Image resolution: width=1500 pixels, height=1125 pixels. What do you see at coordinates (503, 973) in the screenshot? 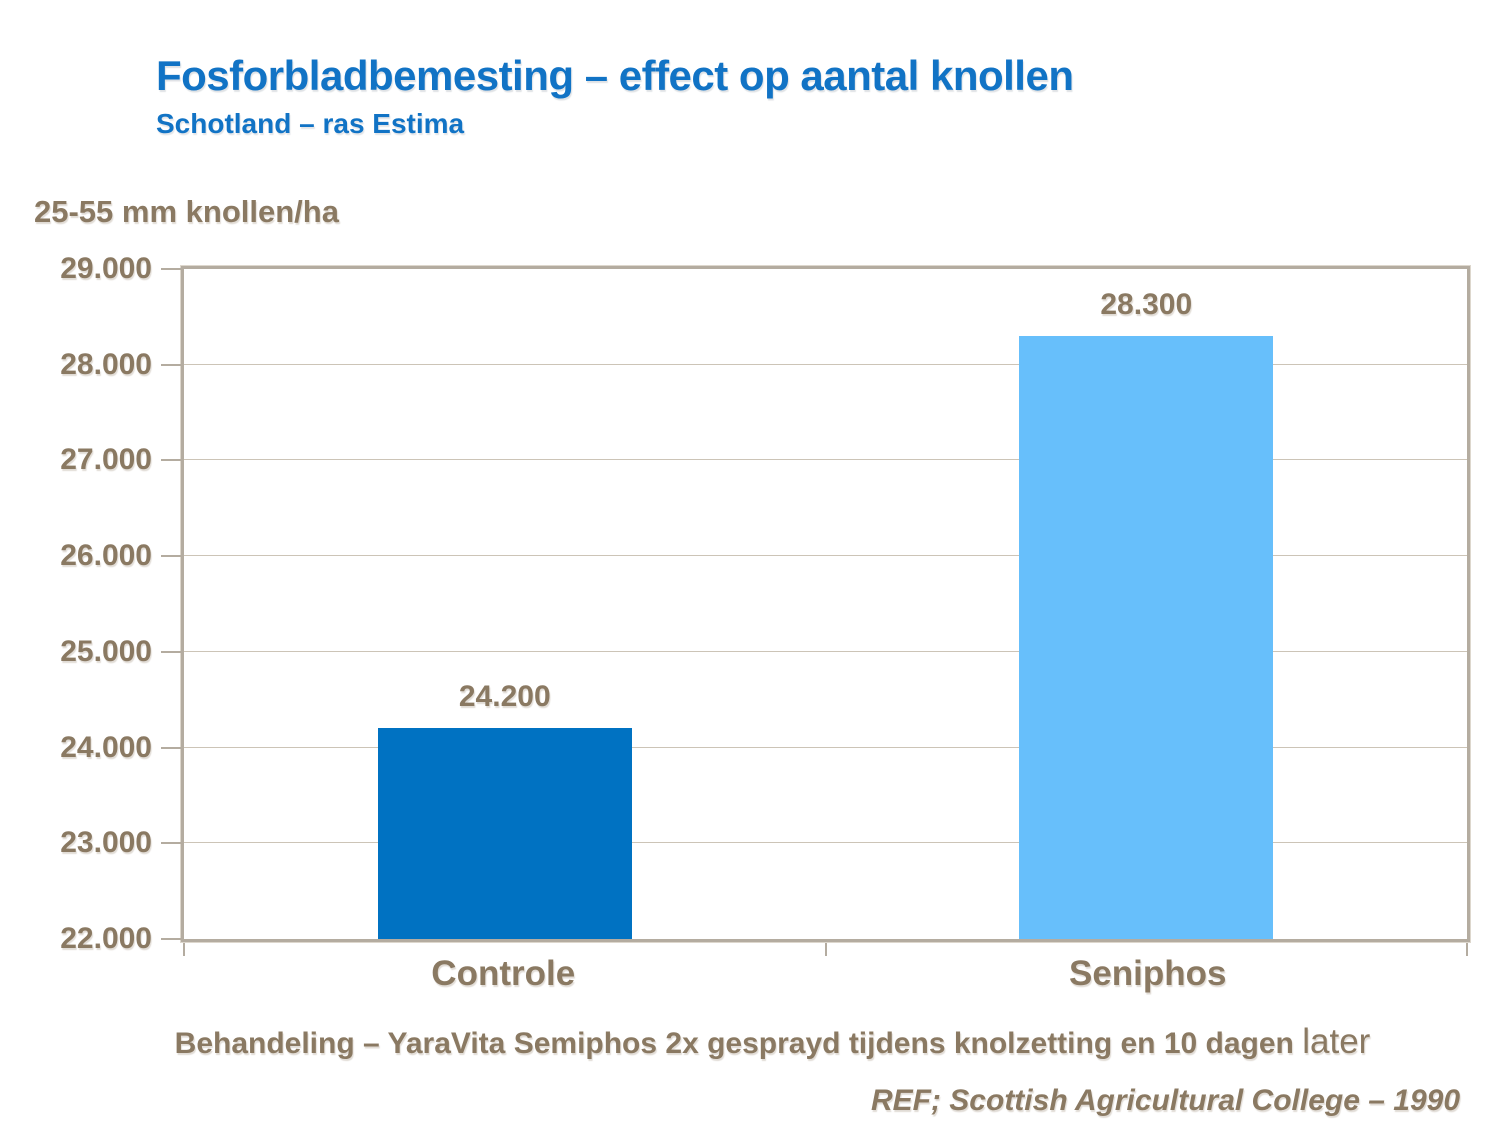
I see `x-axis-category-label: Controle` at bounding box center [503, 973].